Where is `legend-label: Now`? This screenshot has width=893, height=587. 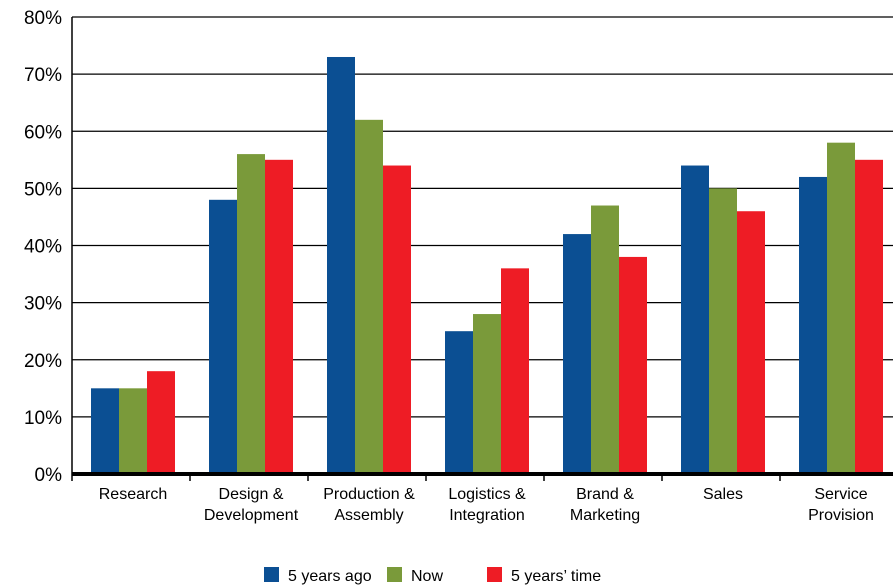
legend-label: Now is located at coordinates (427, 576).